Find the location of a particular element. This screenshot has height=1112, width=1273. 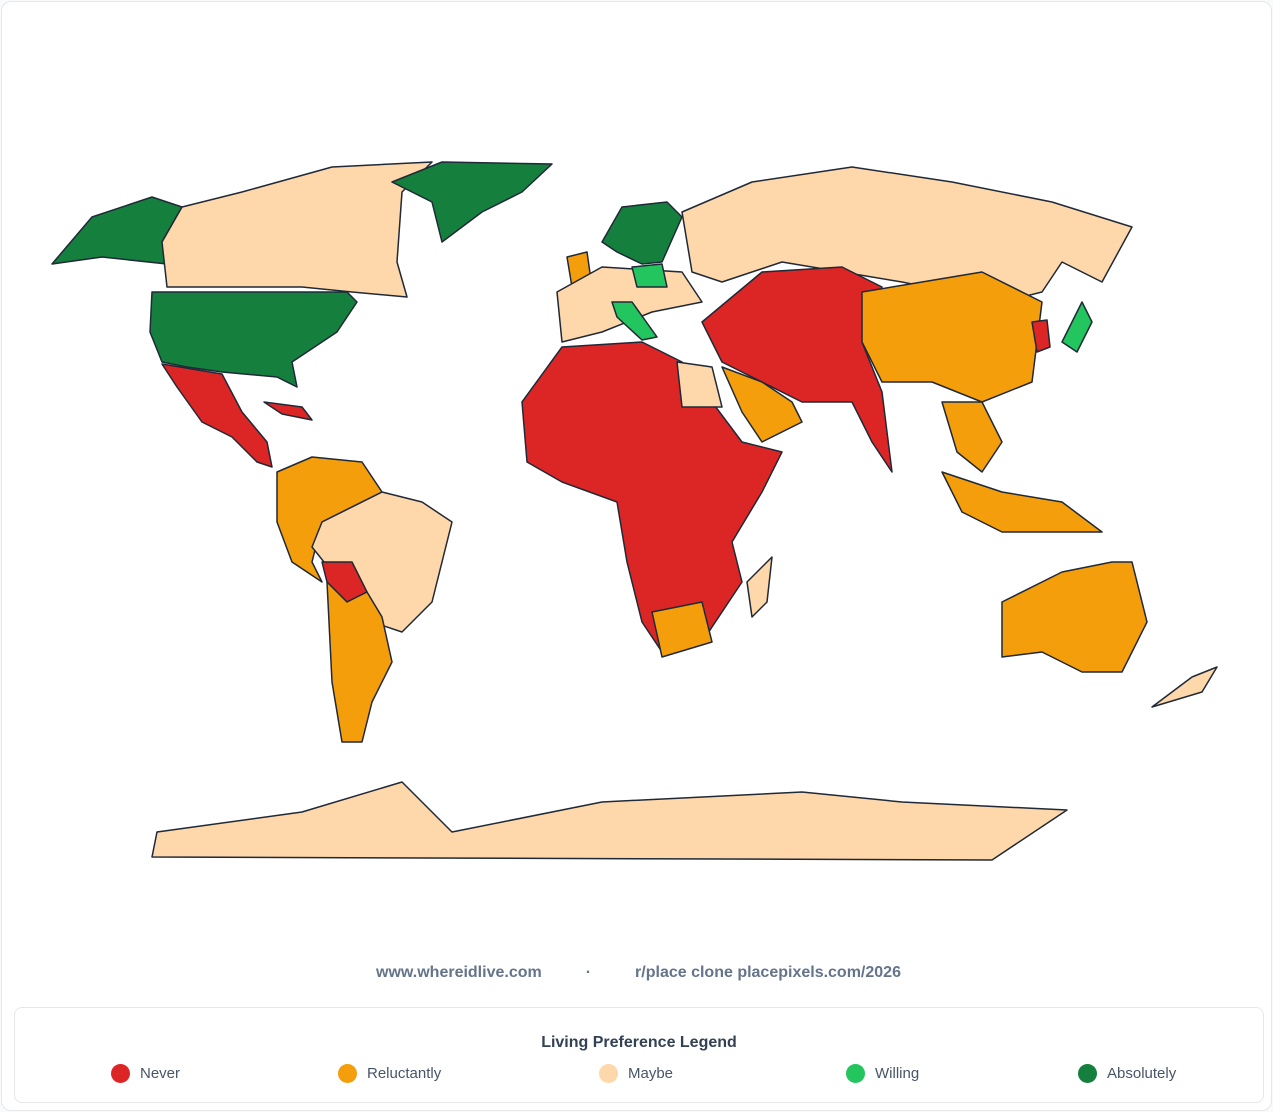

legend-label: Willing is located at coordinates (897, 1073).